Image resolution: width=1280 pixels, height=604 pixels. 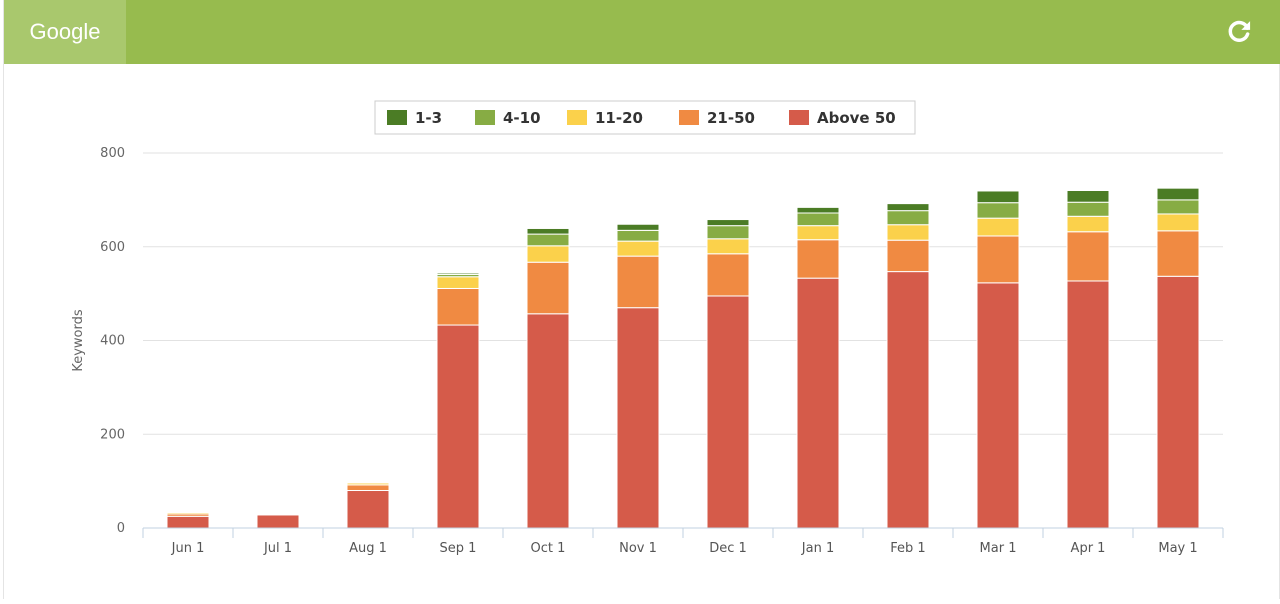 What do you see at coordinates (1088, 548) in the screenshot?
I see `x-tick-label: Apr 1` at bounding box center [1088, 548].